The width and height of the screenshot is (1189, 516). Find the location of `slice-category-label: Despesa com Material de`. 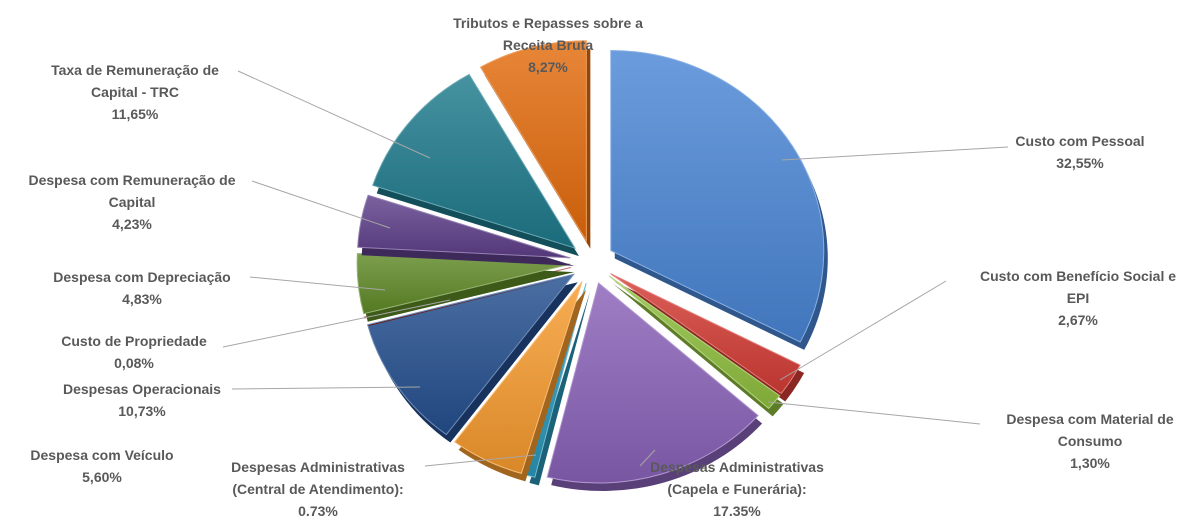

slice-category-label: Despesa com Material de is located at coordinates (1090, 419).